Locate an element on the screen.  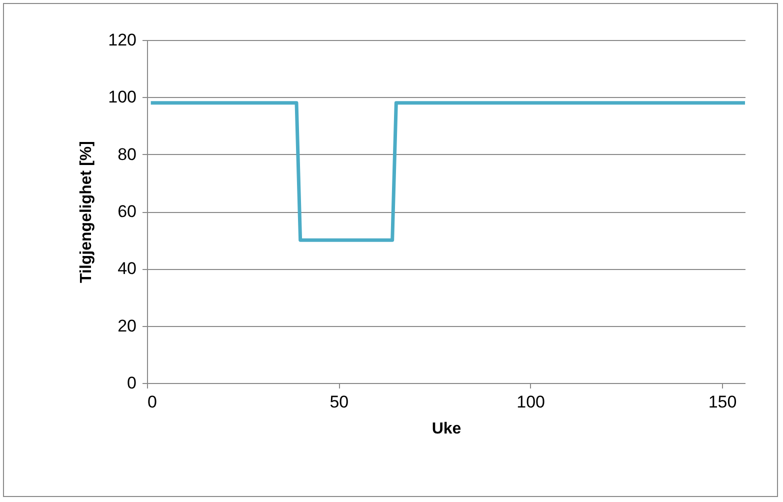
y-tick-label: 100 is located at coordinates (122, 97).